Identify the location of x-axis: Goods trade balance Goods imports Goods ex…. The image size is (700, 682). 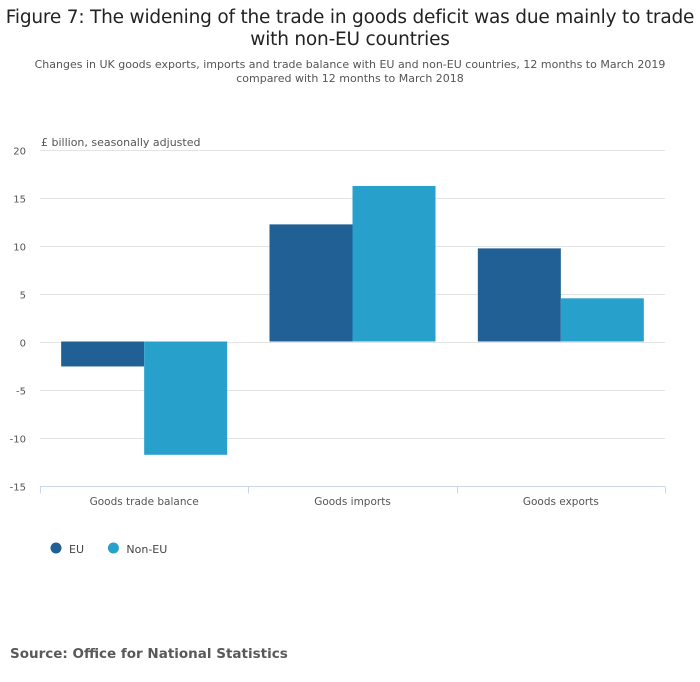
(353, 497).